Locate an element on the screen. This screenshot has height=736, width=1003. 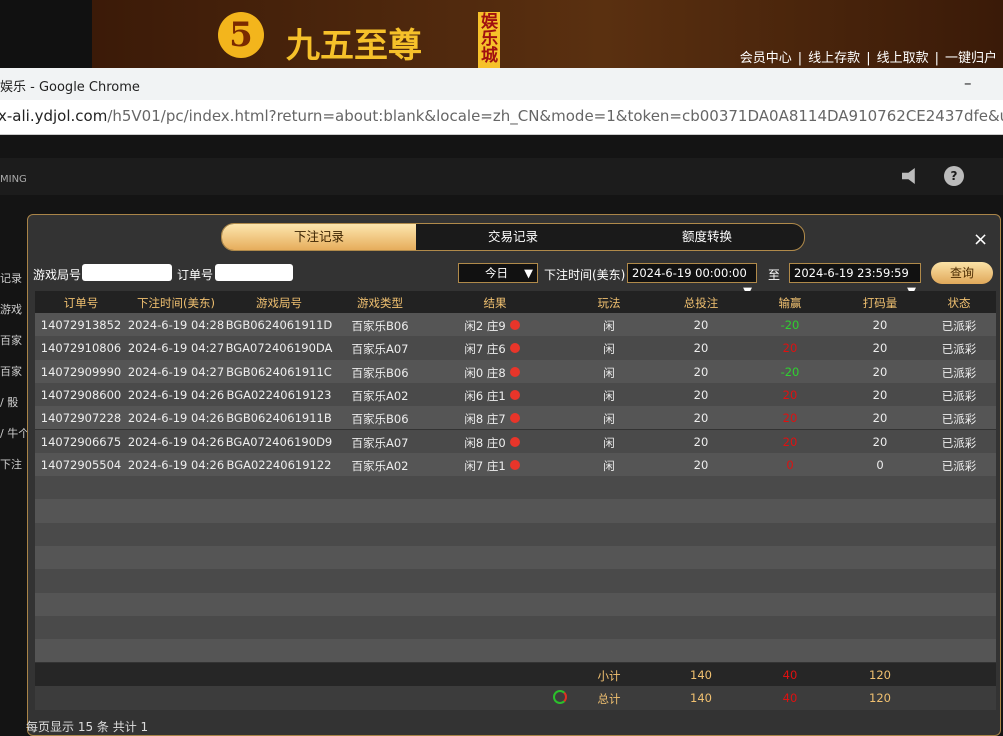
filter-label: 下注时间(美东) is located at coordinates (585, 275).